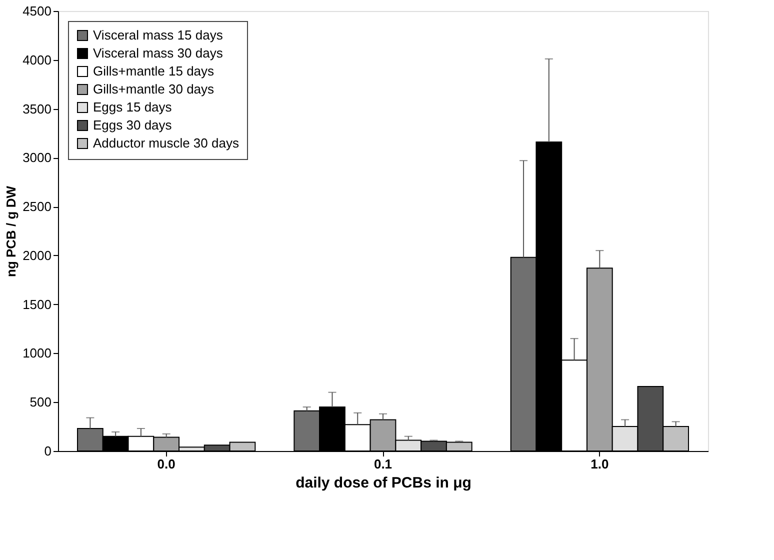  I want to click on y-tick-label: 3500, so click(37, 108).